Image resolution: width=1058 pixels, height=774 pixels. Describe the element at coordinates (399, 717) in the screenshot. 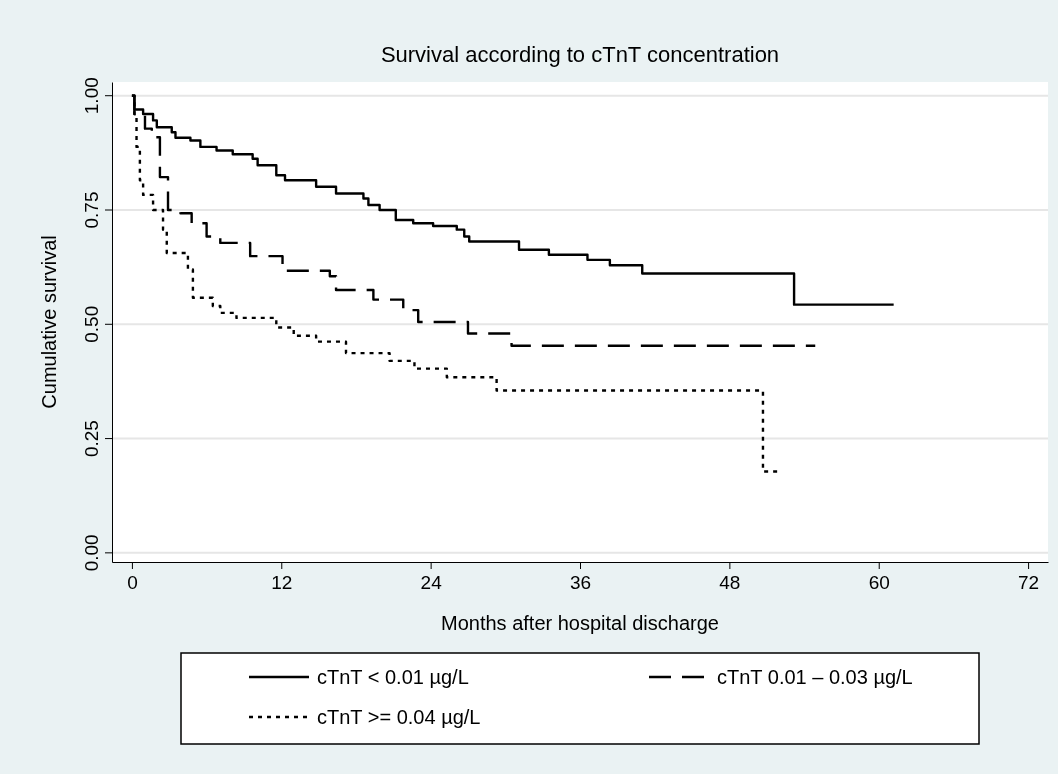

I see `legend-label: cTnT >= 0.04 µg/L` at that location.